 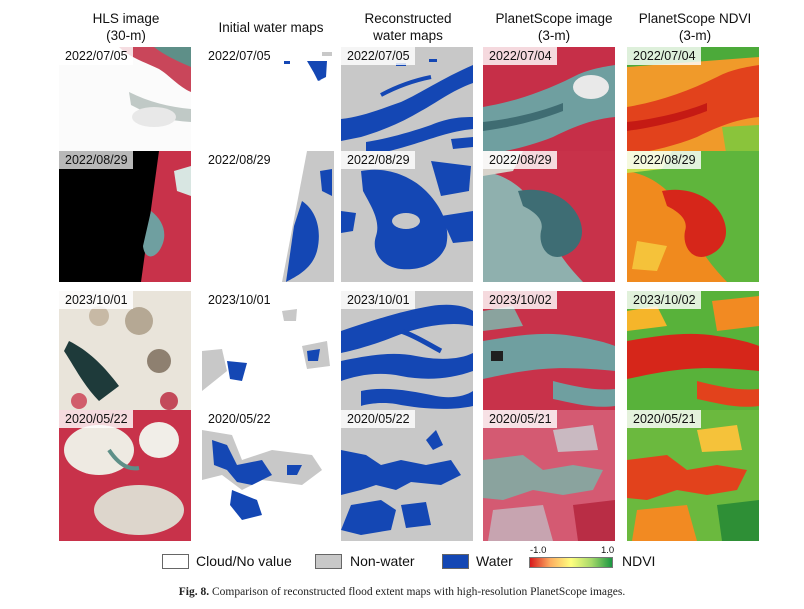 I want to click on panel-planetscope-row4: 2020/05/21, so click(x=549, y=475).